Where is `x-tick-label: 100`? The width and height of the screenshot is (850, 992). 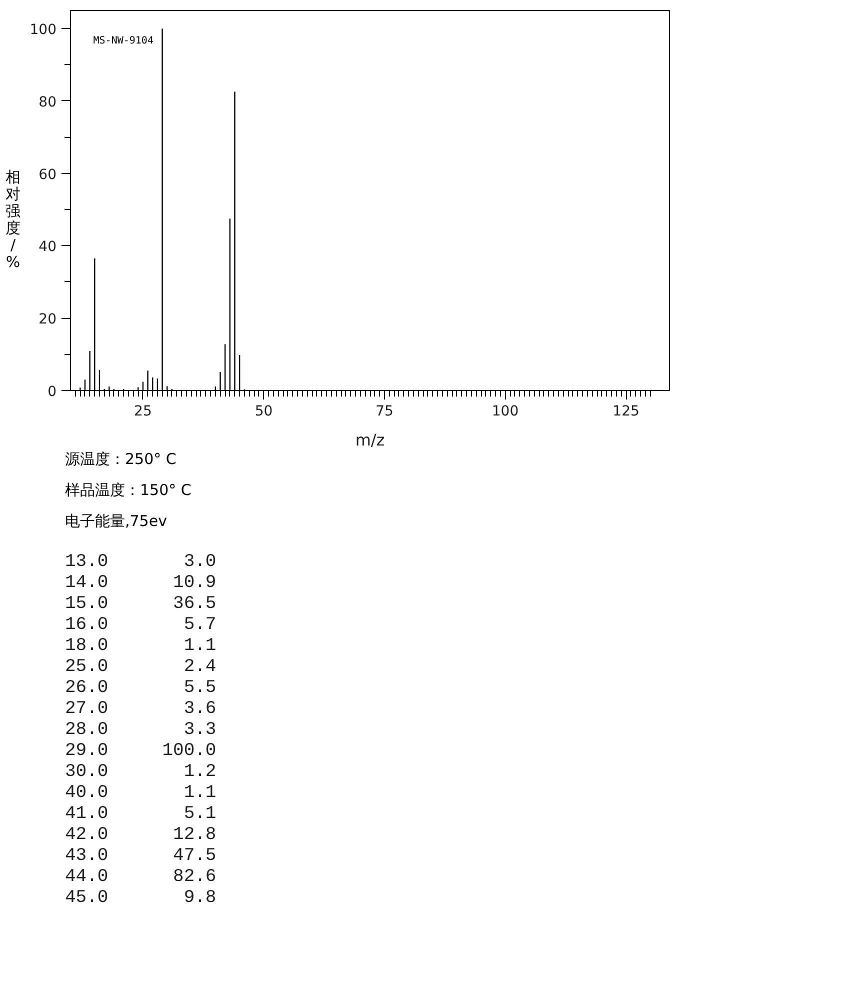
x-tick-label: 100 is located at coordinates (505, 412).